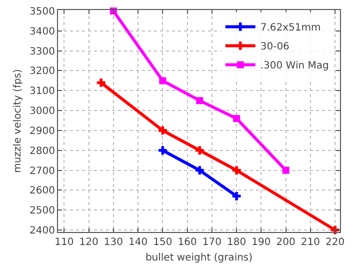  What do you see at coordinates (294, 66) in the screenshot?
I see `legend-label: .300 Win Mag` at bounding box center [294, 66].